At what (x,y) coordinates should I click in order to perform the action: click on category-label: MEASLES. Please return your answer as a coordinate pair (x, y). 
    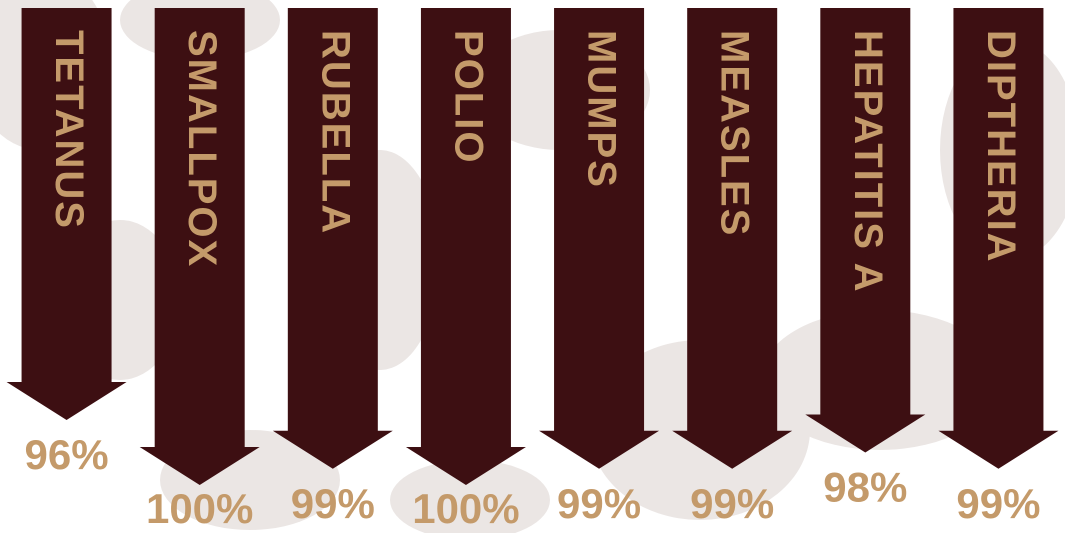
    Looking at the image, I should click on (735, 133).